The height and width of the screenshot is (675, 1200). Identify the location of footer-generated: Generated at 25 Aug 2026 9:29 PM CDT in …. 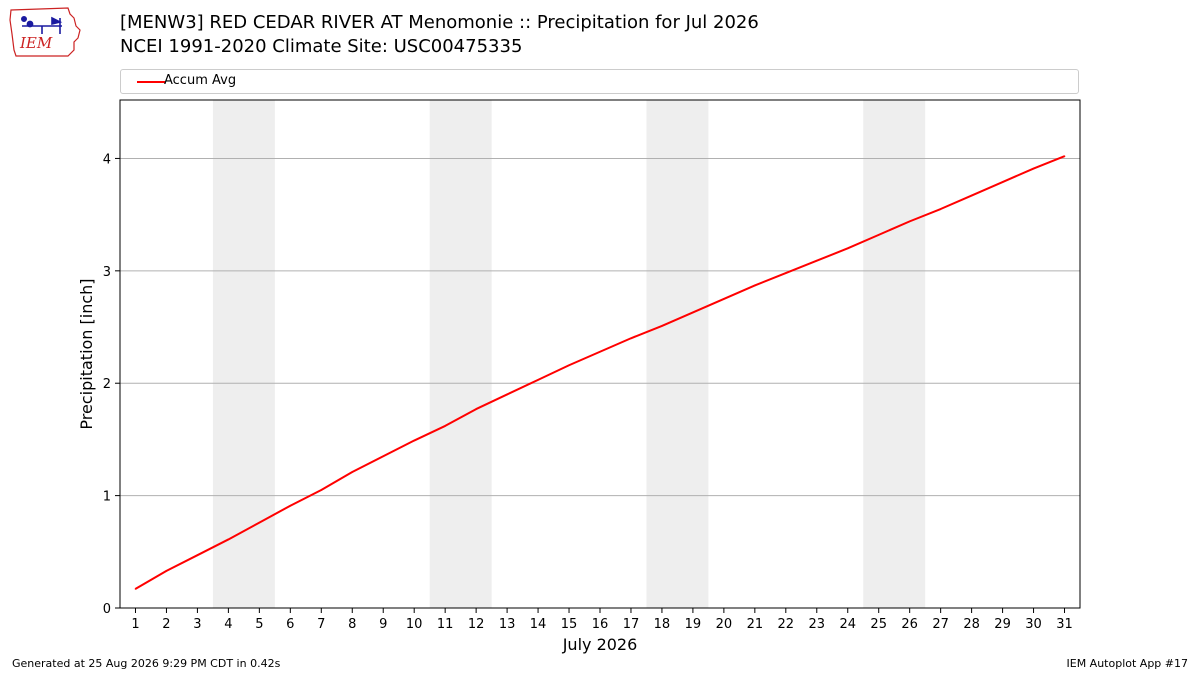
(146, 663).